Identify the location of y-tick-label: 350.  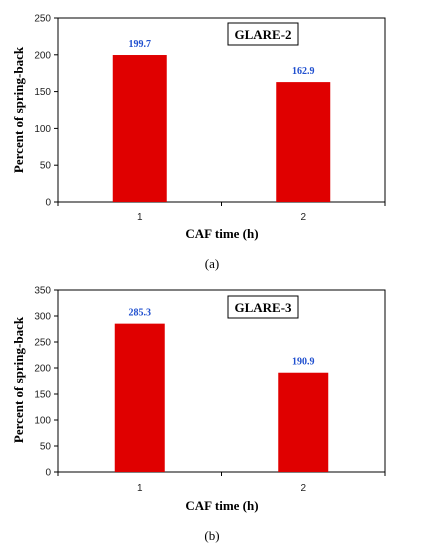
(42, 291).